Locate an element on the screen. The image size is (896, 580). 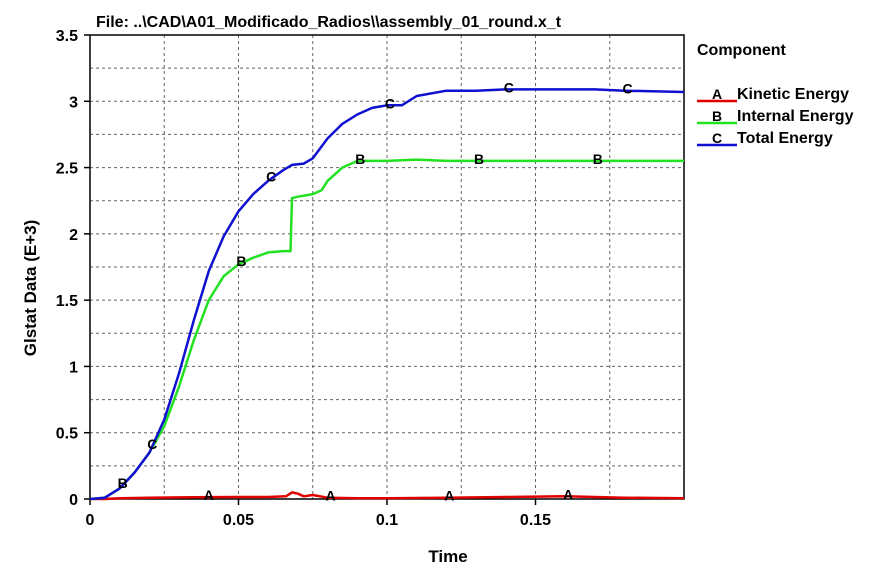
x-tick-label: 0.15 is located at coordinates (535, 520).